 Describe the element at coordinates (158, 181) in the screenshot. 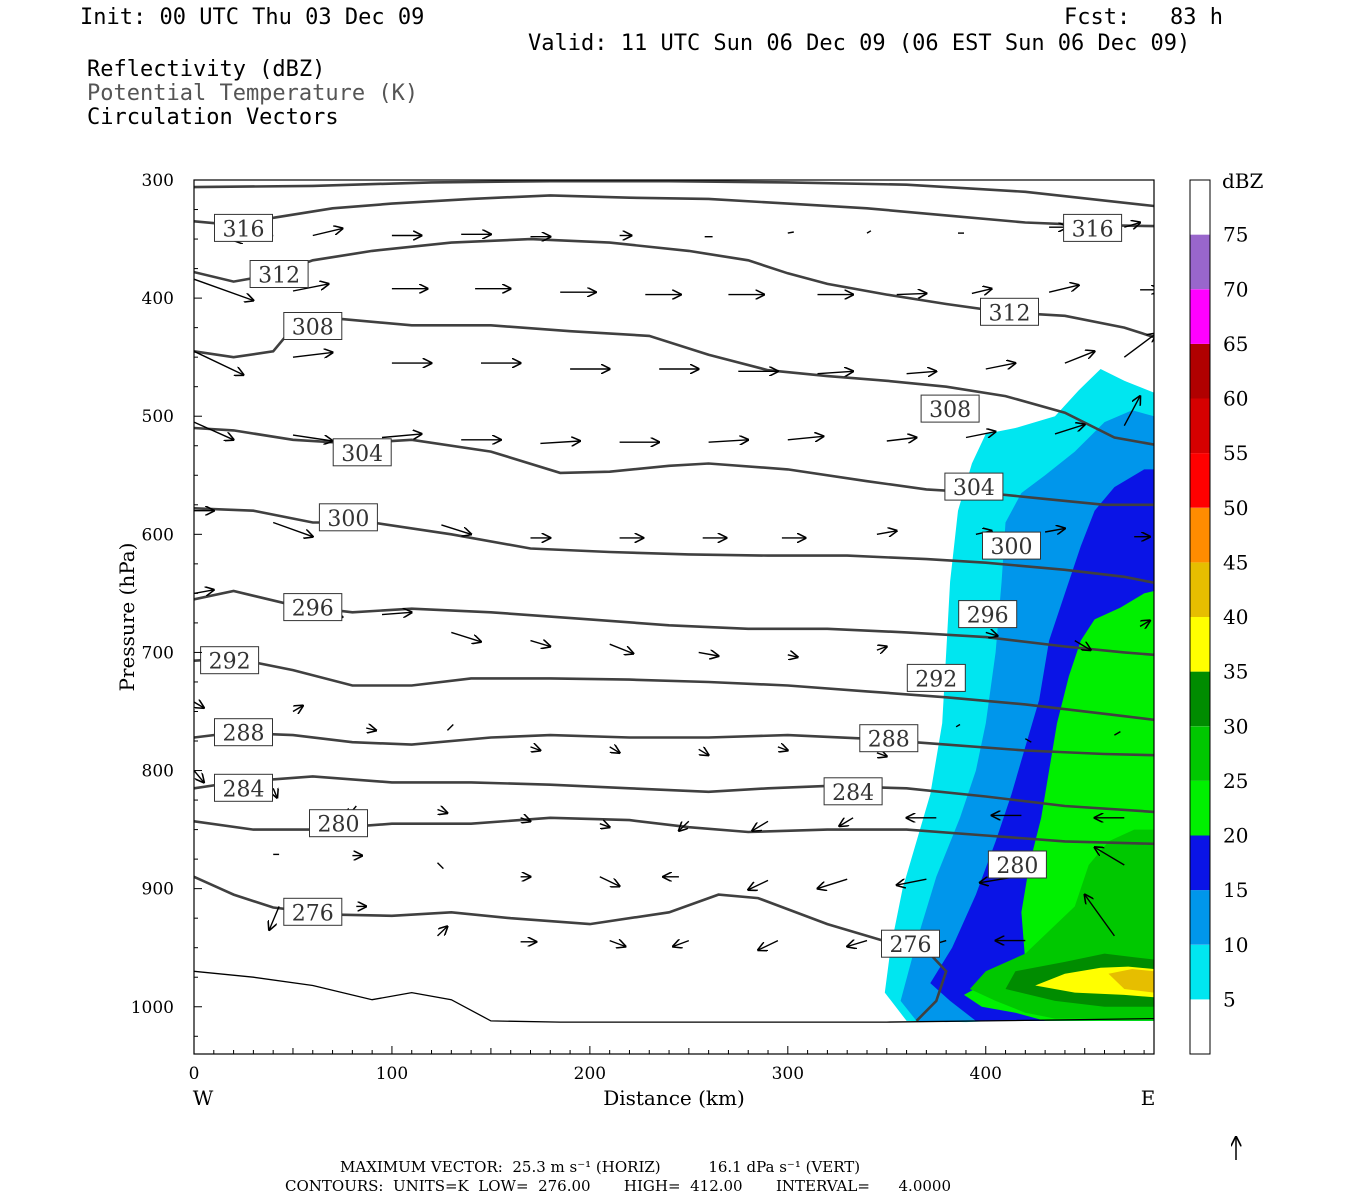

I see `y-tick-label: 300` at that location.